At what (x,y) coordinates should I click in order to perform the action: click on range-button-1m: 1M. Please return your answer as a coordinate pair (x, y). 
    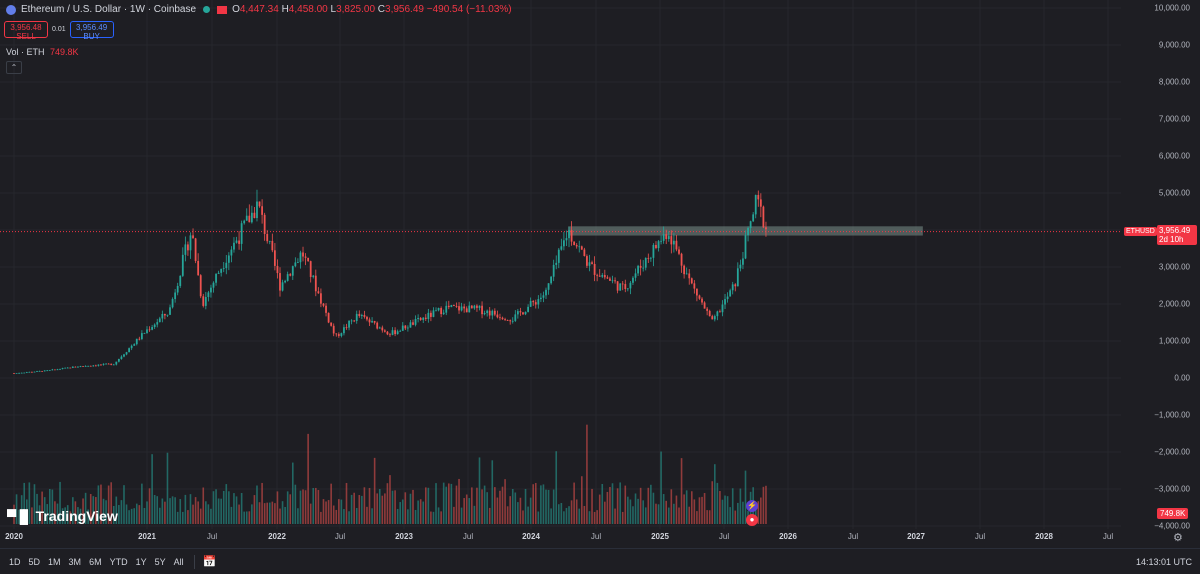
    Looking at the image, I should click on (54, 561).